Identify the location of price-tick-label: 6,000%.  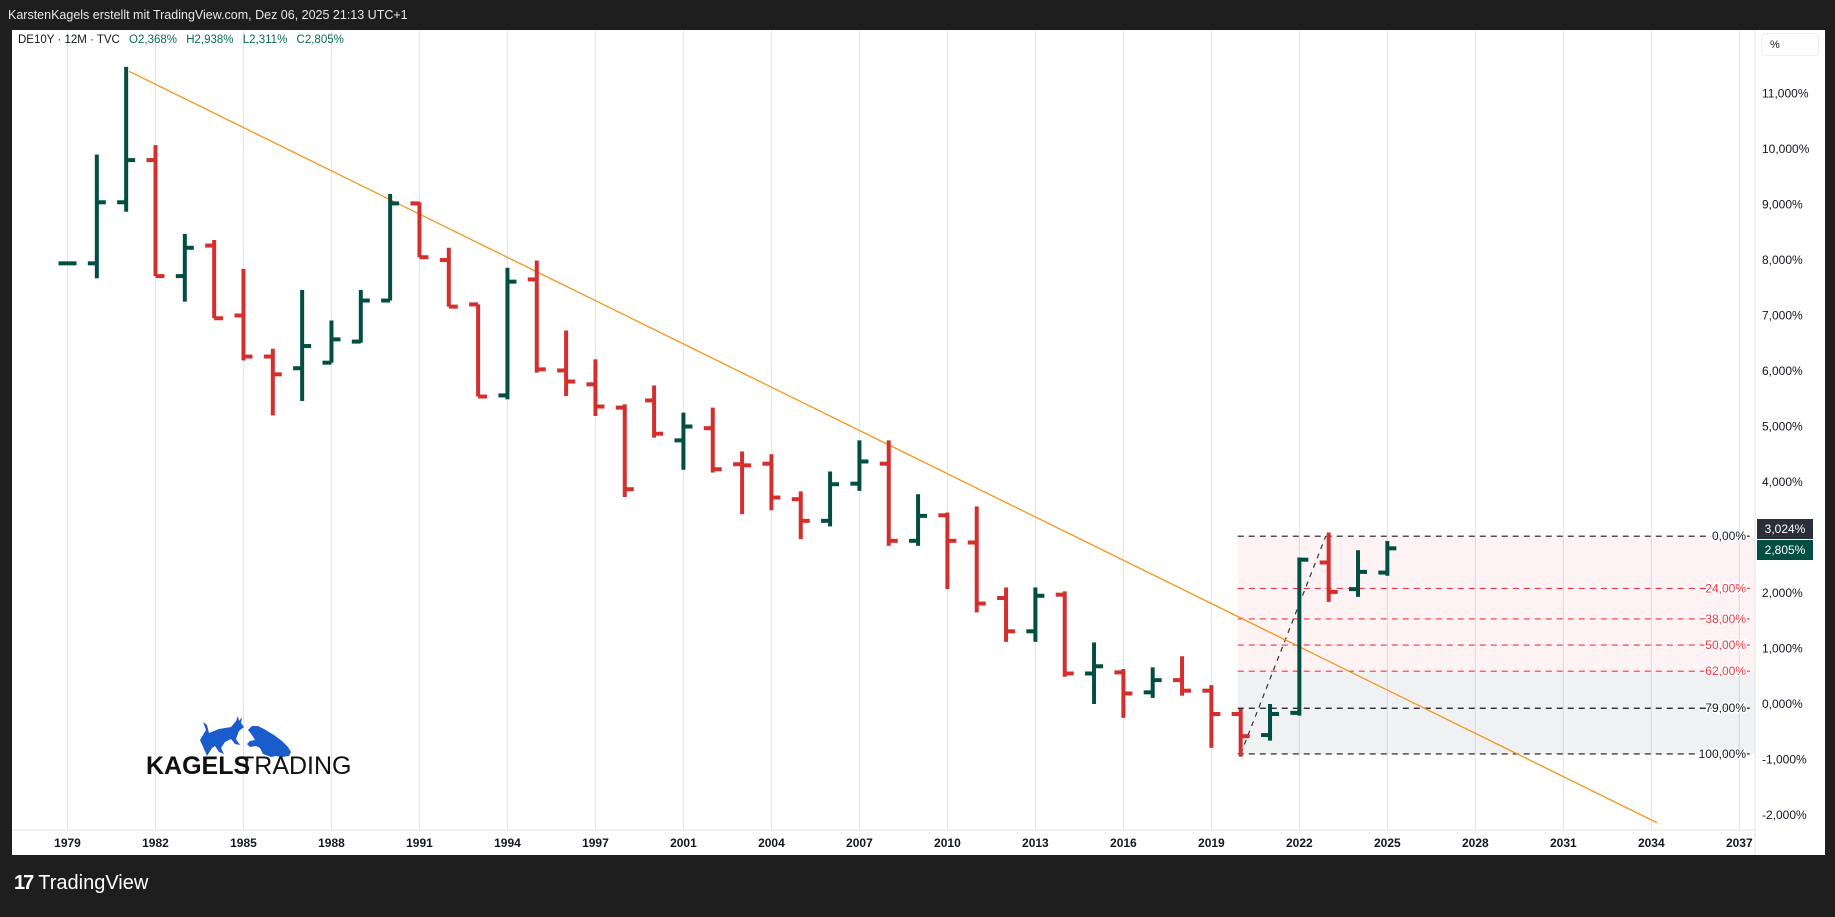
(1782, 371).